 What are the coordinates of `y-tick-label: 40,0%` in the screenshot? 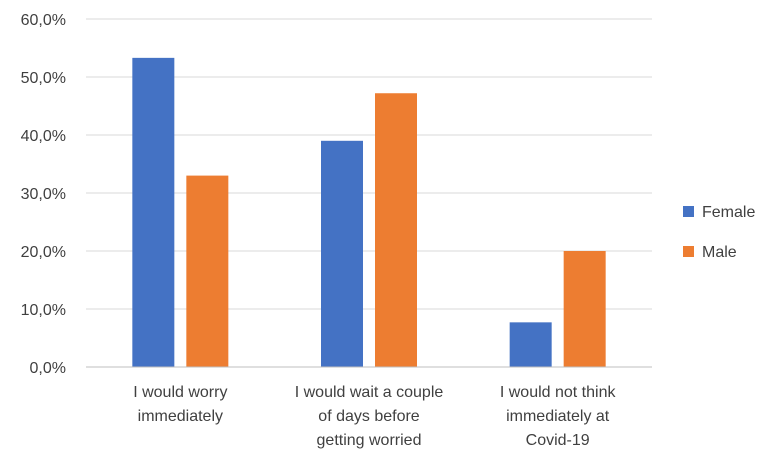 It's located at (43, 136).